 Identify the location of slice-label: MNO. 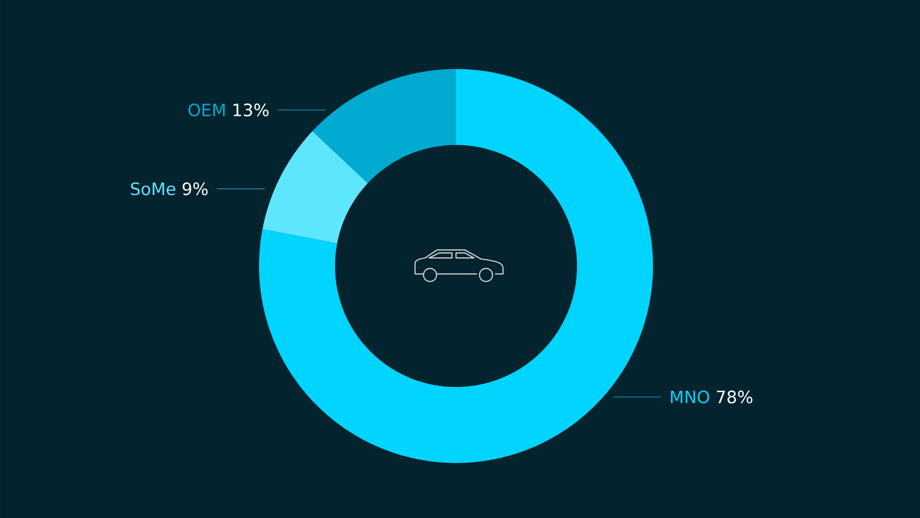
(690, 397).